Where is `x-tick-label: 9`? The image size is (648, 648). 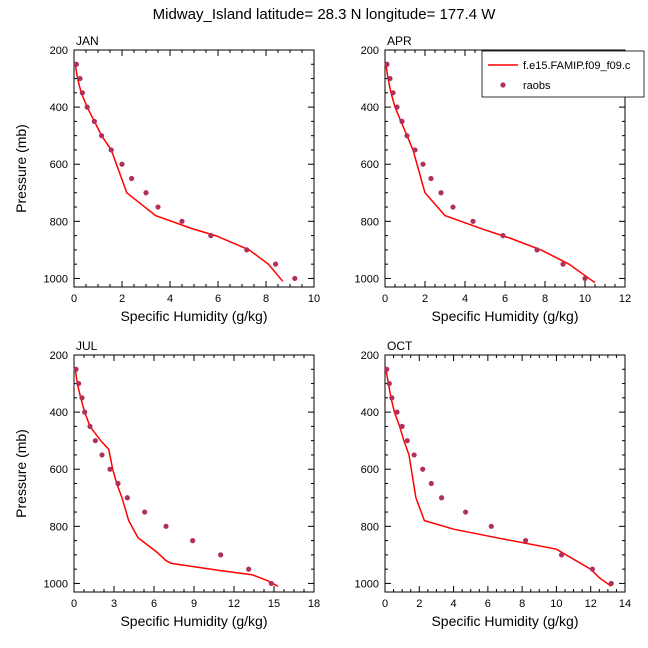 x-tick-label: 9 is located at coordinates (194, 604).